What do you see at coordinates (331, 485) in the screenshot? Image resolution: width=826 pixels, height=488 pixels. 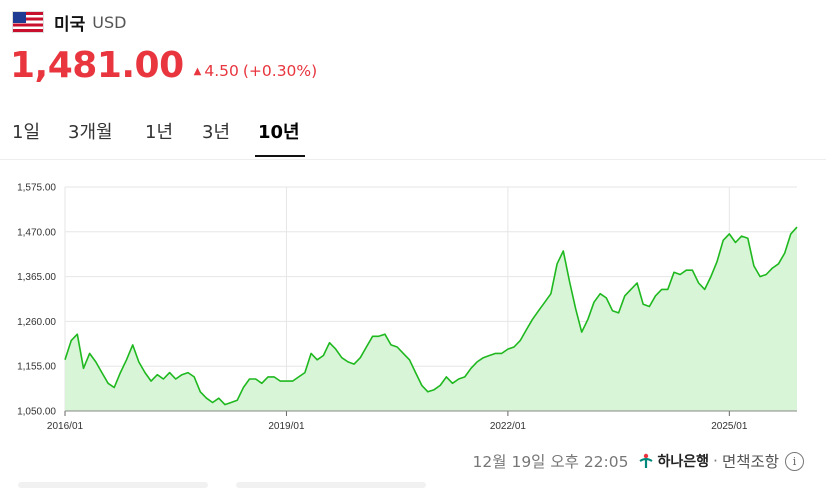 I see `bottom-scroll-hint-right` at bounding box center [331, 485].